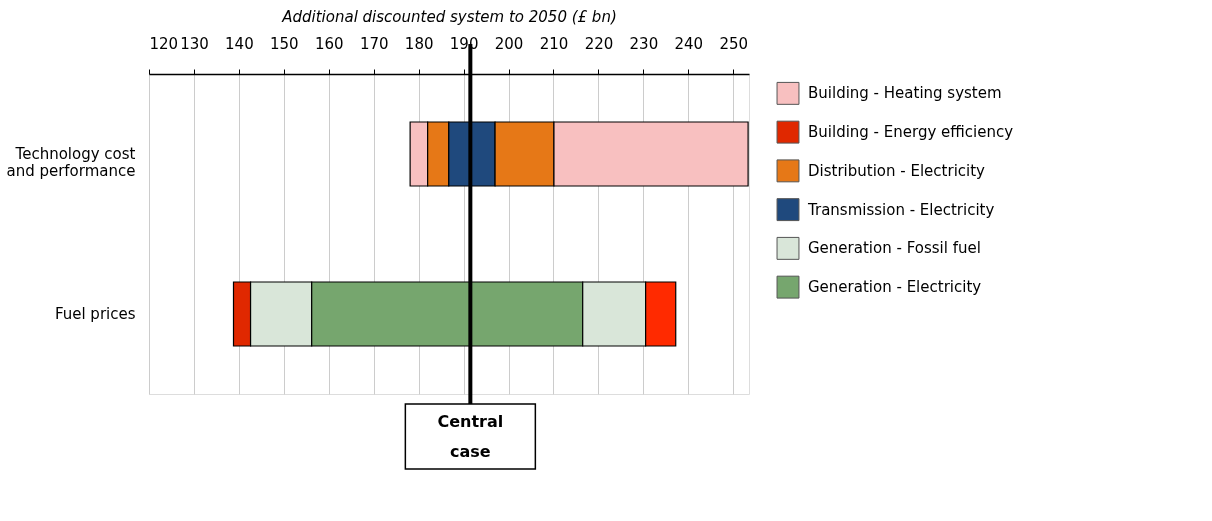  What do you see at coordinates (897, 170) in the screenshot?
I see `legend-label: Distribution - Electricity` at bounding box center [897, 170].